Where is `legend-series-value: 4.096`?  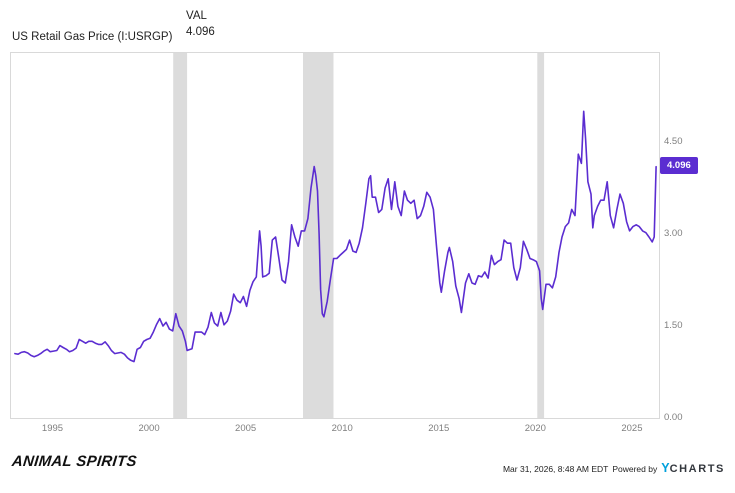
legend-series-value: 4.096 is located at coordinates (200, 32).